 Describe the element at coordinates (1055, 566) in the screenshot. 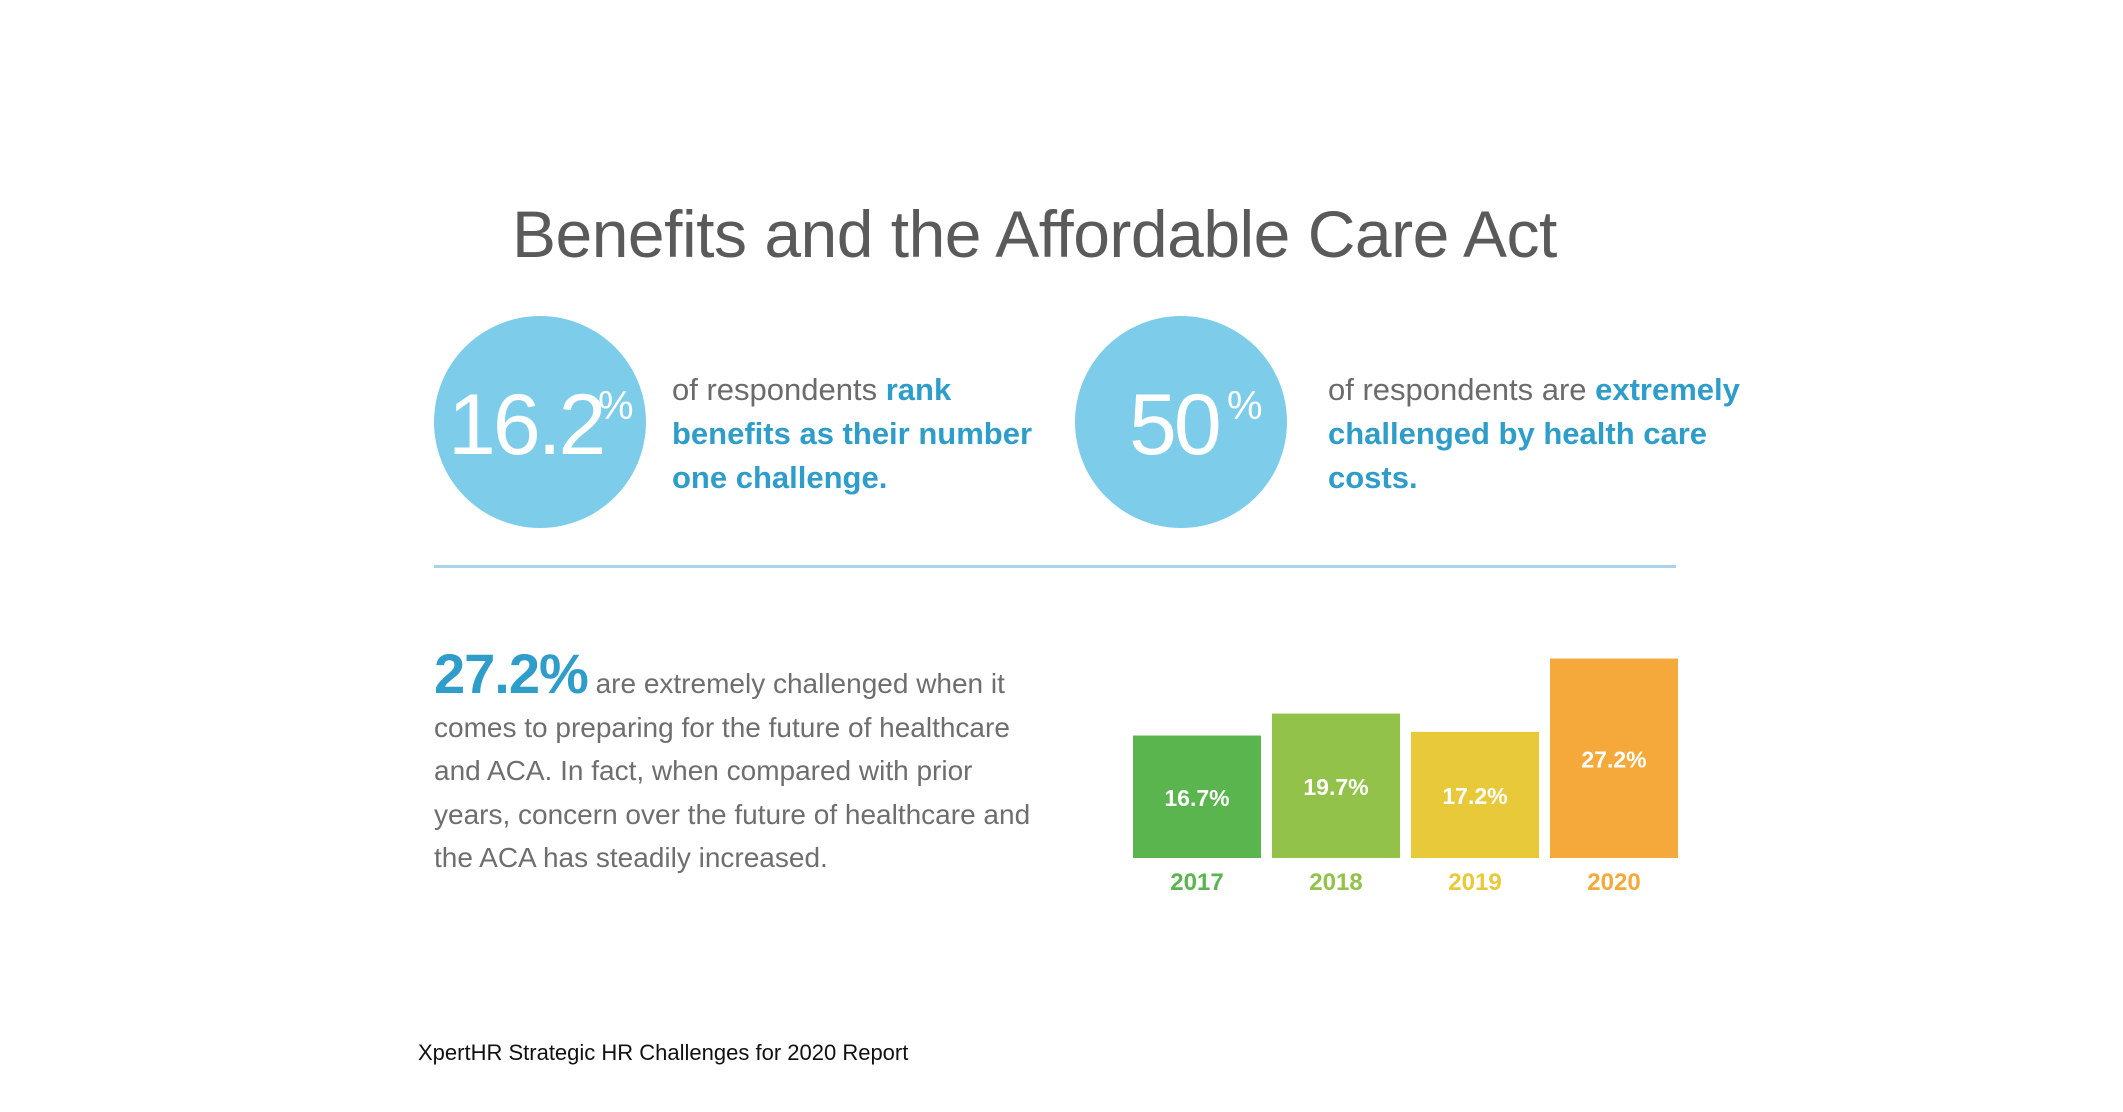

I see `section-divider` at that location.